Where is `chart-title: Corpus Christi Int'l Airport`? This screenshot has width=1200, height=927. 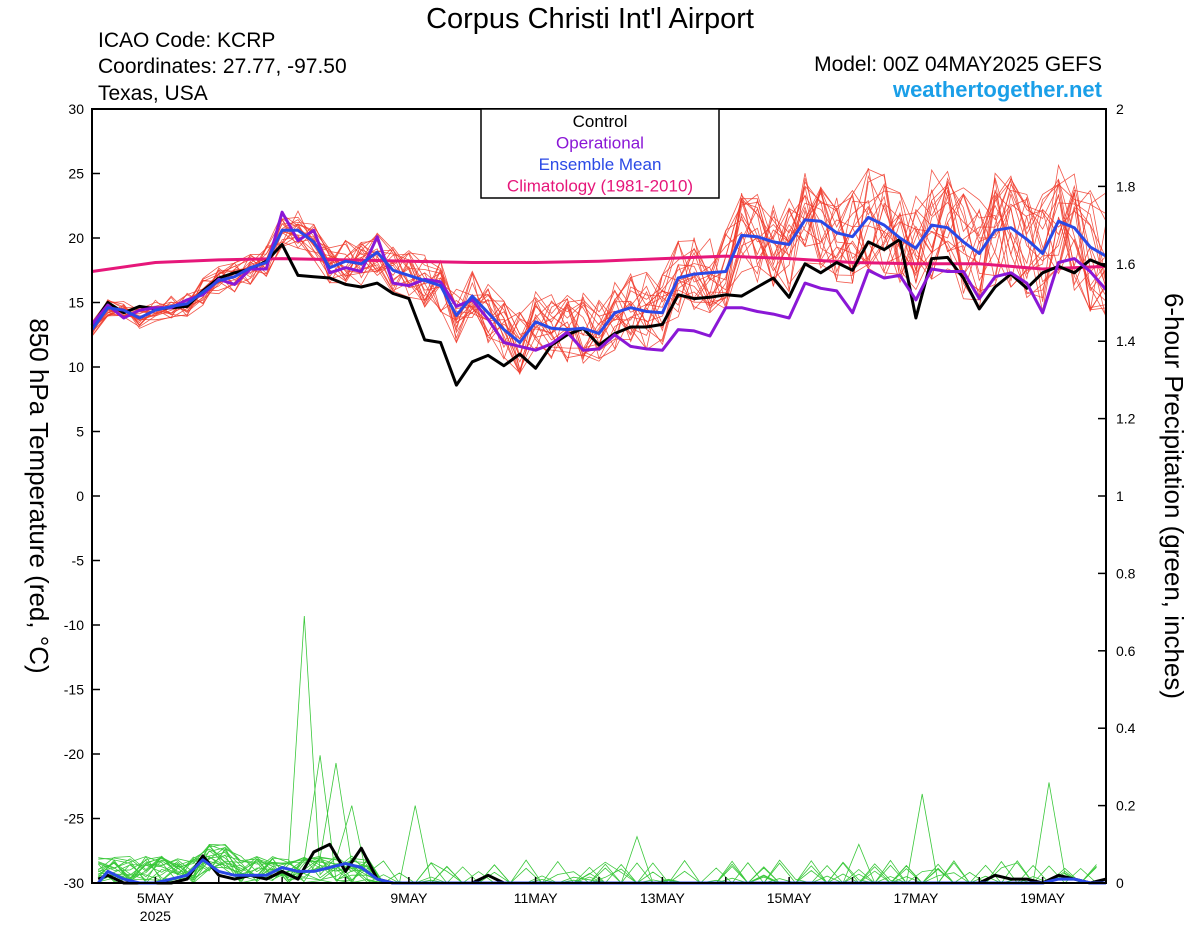
chart-title: Corpus Christi Int'l Airport is located at coordinates (590, 19).